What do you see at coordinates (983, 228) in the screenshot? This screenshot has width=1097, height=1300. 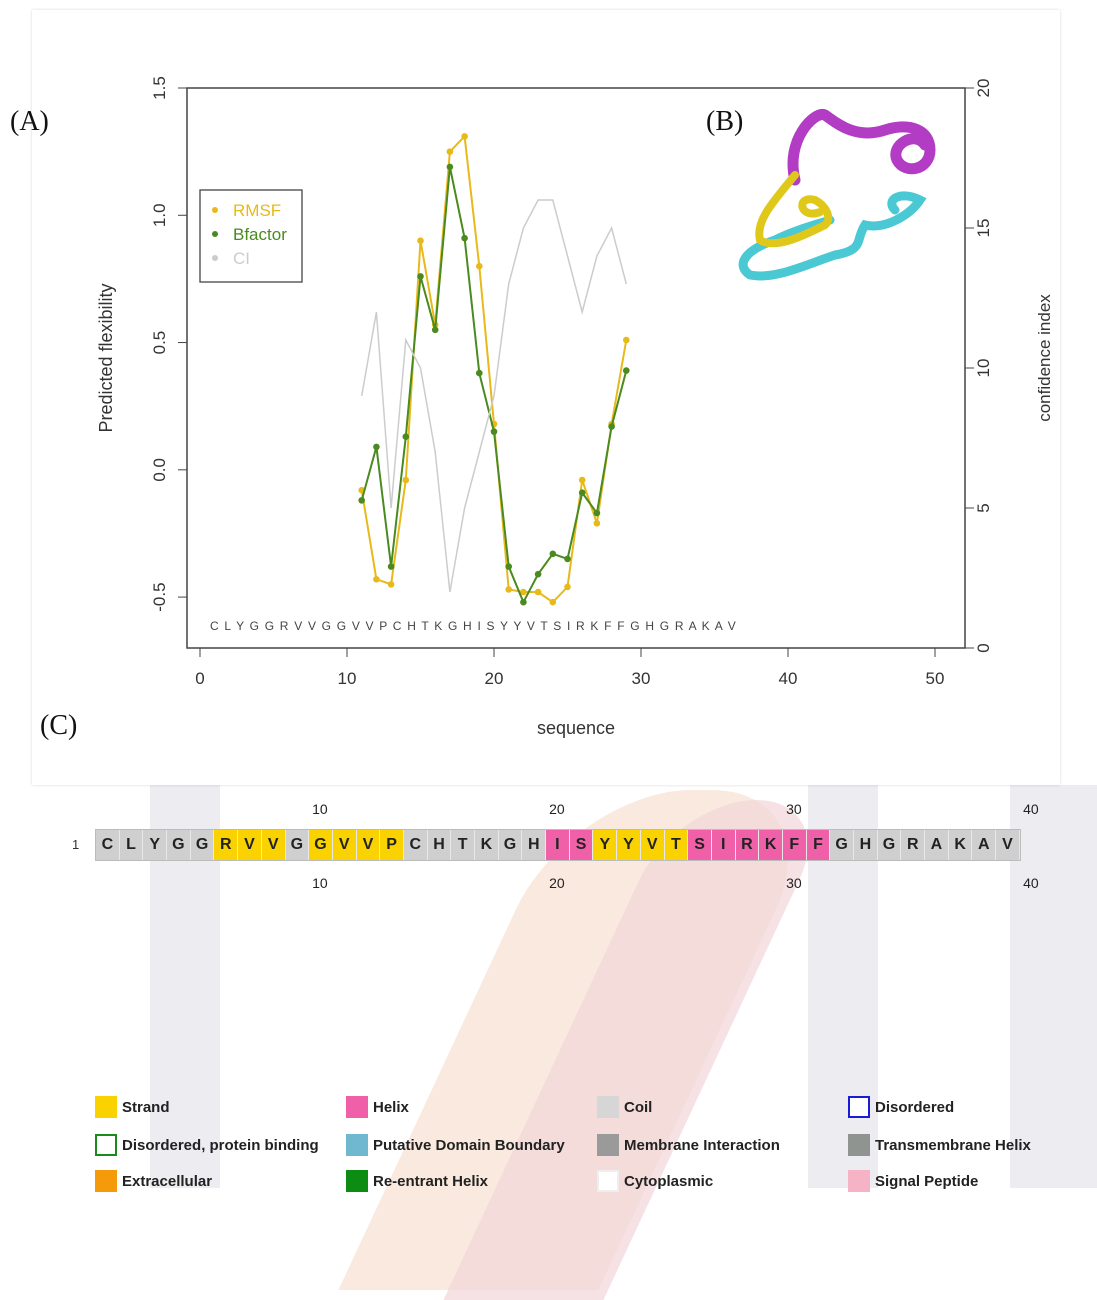 I see `y2-tick-label: 15` at bounding box center [983, 228].